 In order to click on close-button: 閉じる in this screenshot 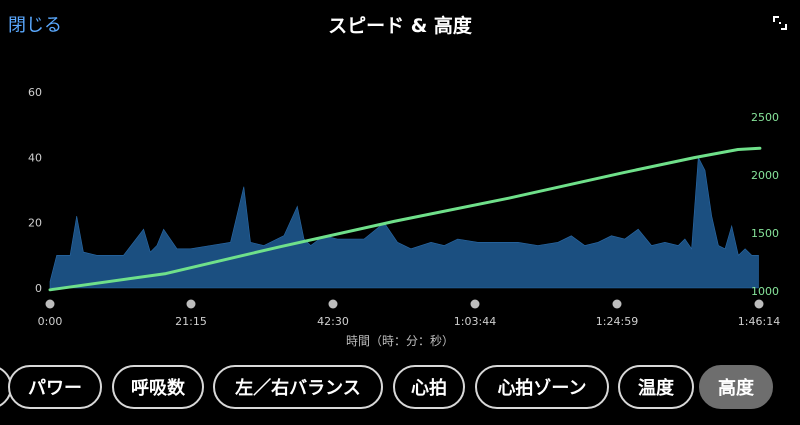, I will do `click(35, 25)`.